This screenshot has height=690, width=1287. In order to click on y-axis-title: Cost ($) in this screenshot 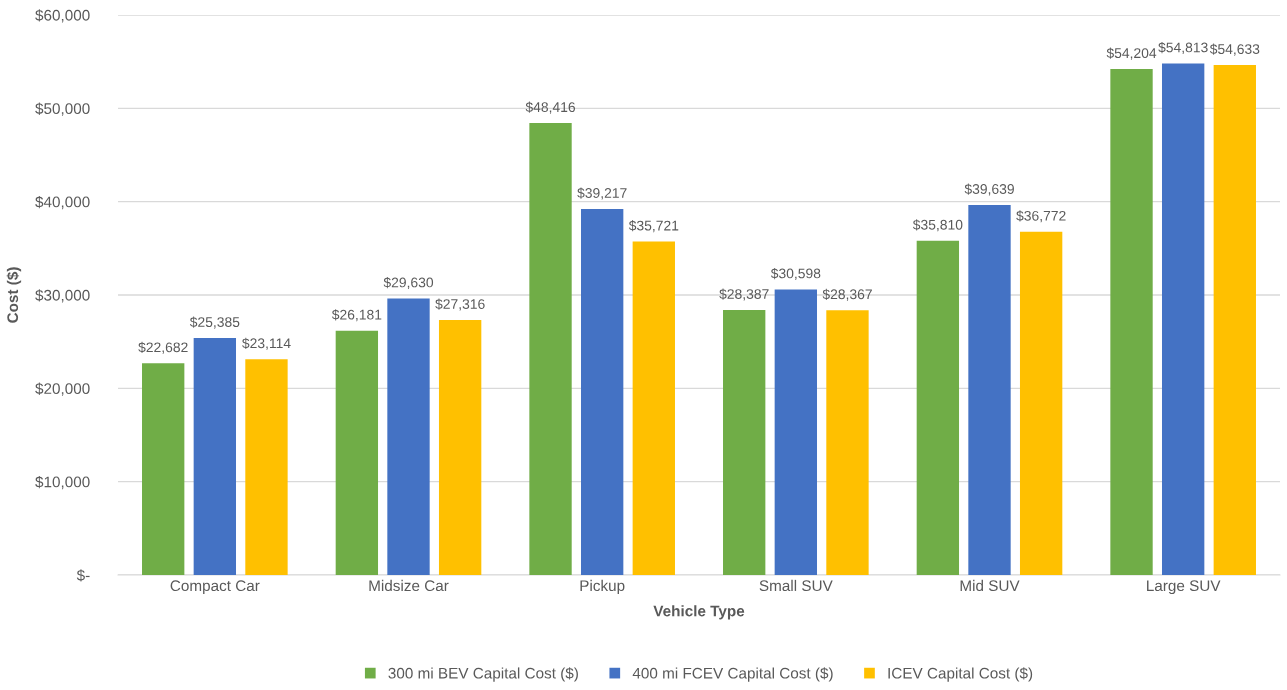, I will do `click(14, 295)`.